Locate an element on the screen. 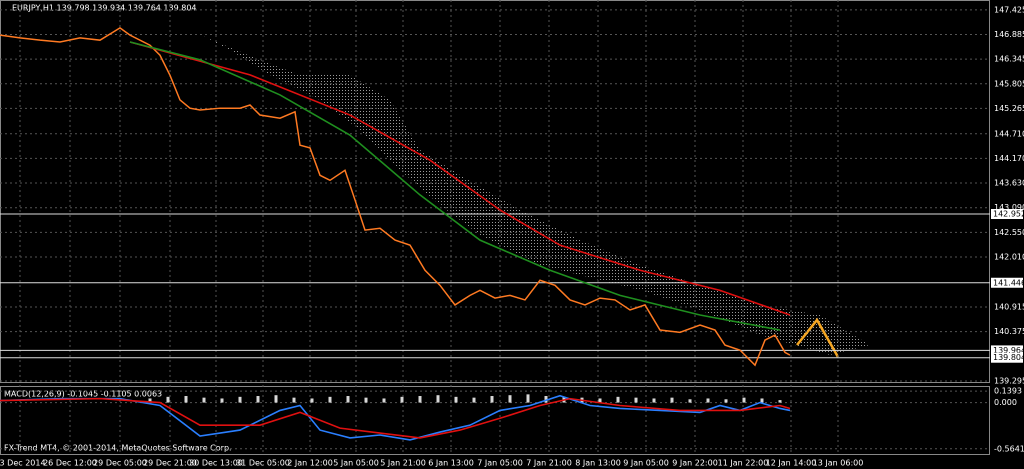  y-tick-label: 142.550 is located at coordinates (1009, 232).